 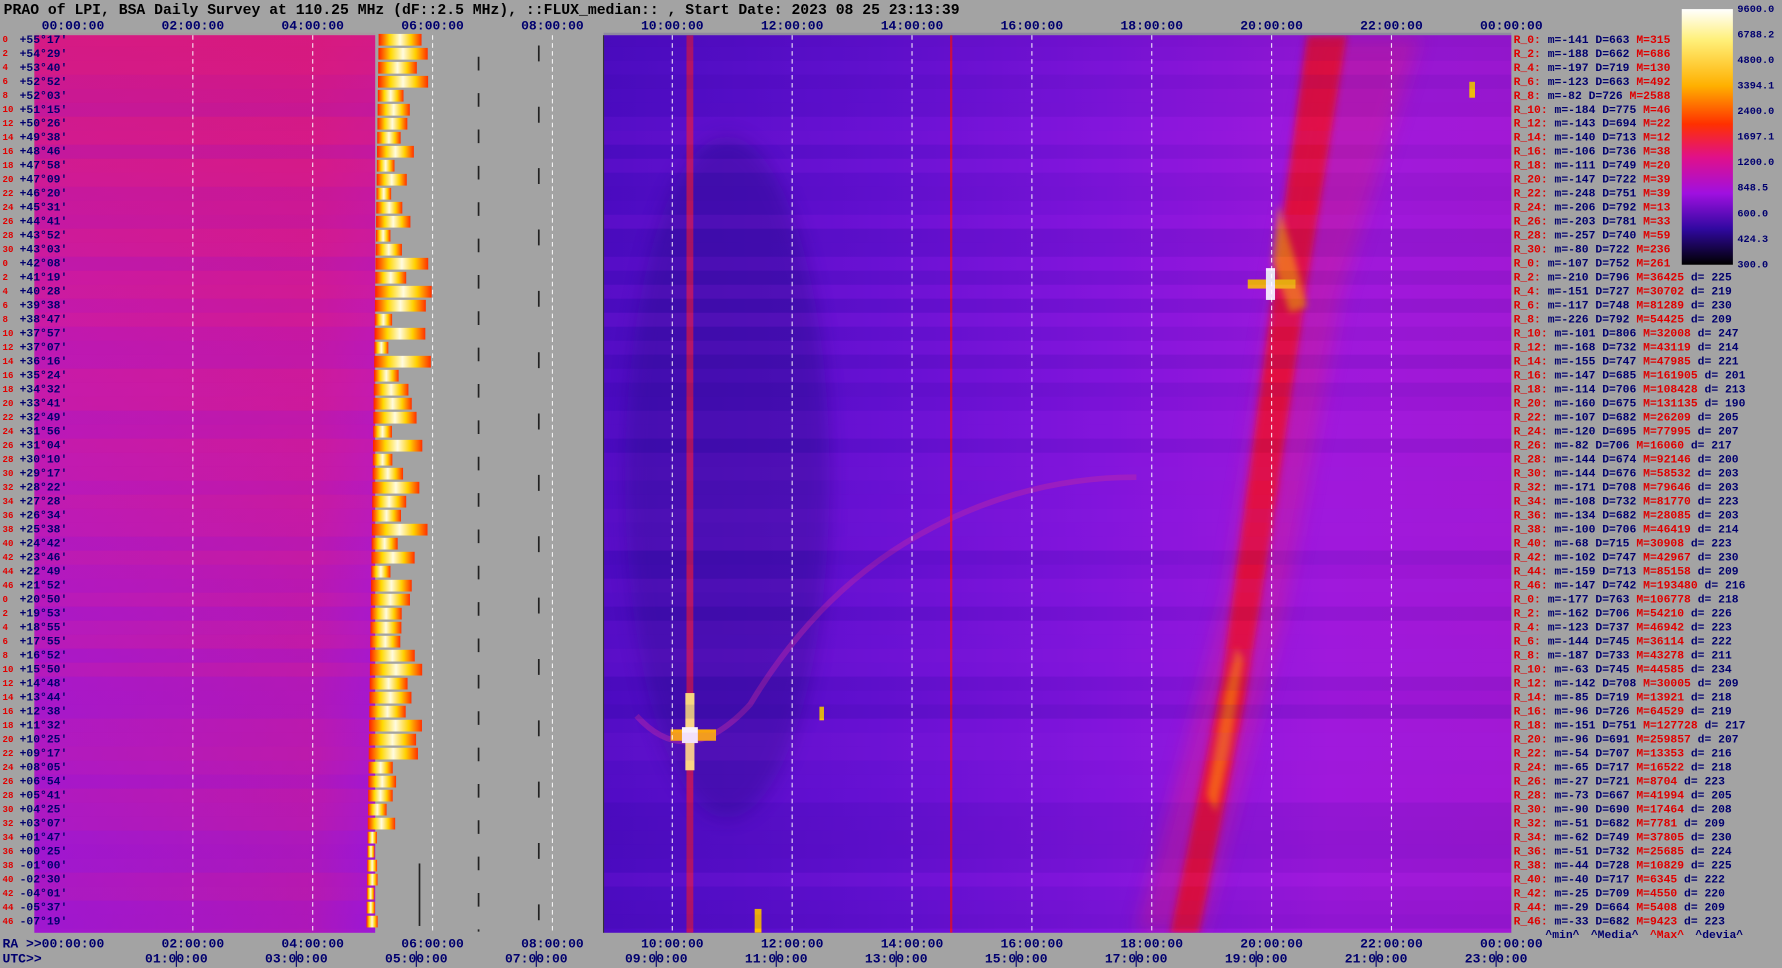 What do you see at coordinates (1667, 503) in the screenshot?
I see `stats-m: M=81770` at bounding box center [1667, 503].